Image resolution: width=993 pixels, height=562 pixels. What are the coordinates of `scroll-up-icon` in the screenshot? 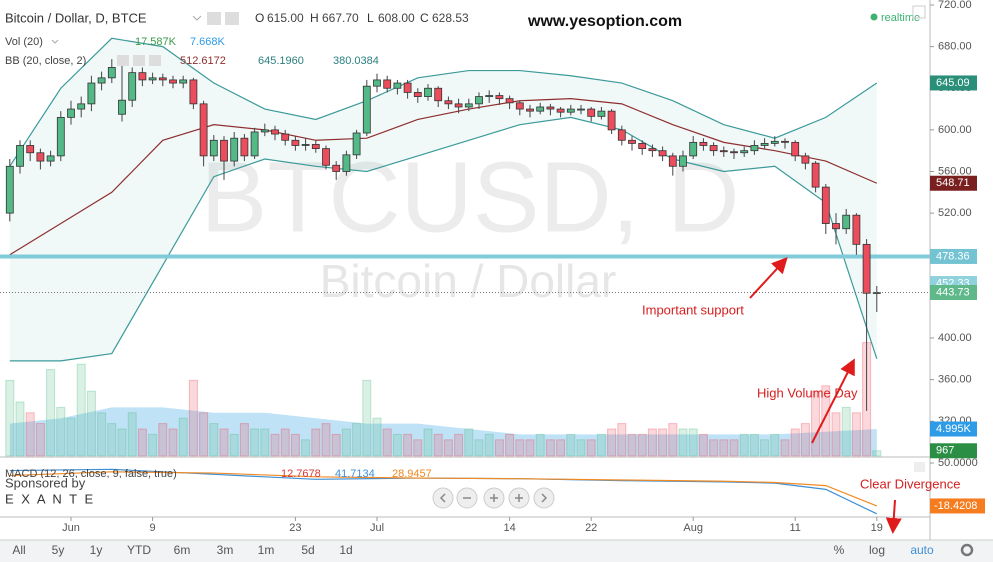 It's located at (919, 467).